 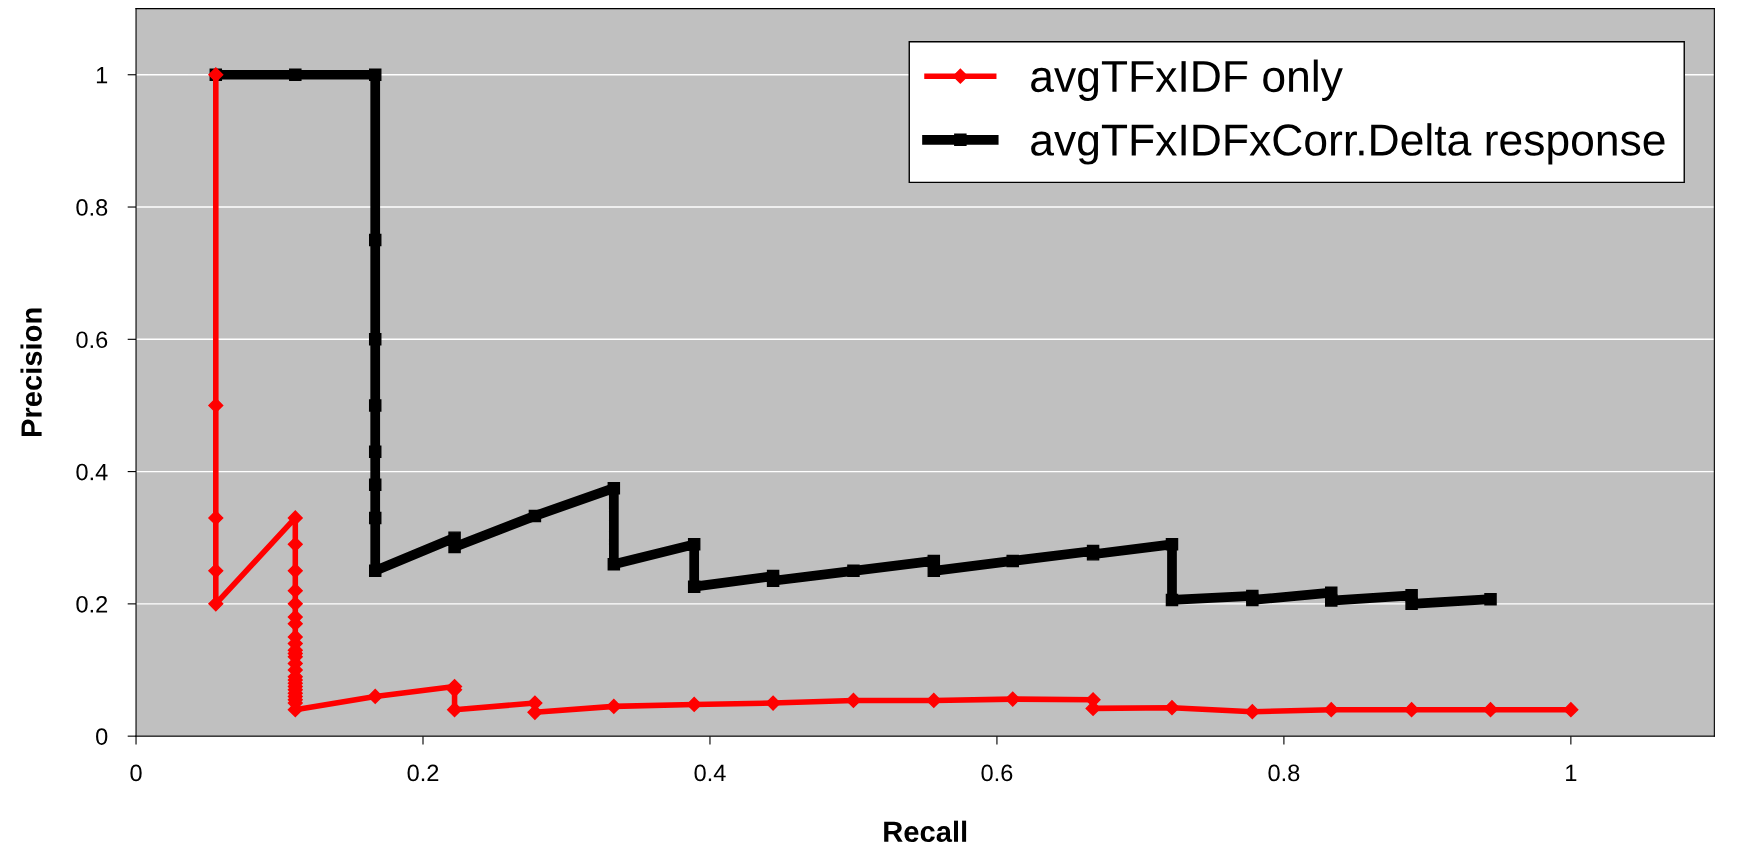 What do you see at coordinates (423, 773) in the screenshot?
I see `x-tick-label: 0.2` at bounding box center [423, 773].